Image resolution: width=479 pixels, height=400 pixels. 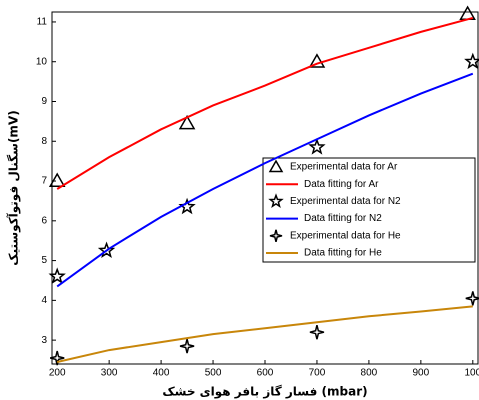 What do you see at coordinates (317, 373) in the screenshot?
I see `x-tick-label: 700` at bounding box center [317, 373].